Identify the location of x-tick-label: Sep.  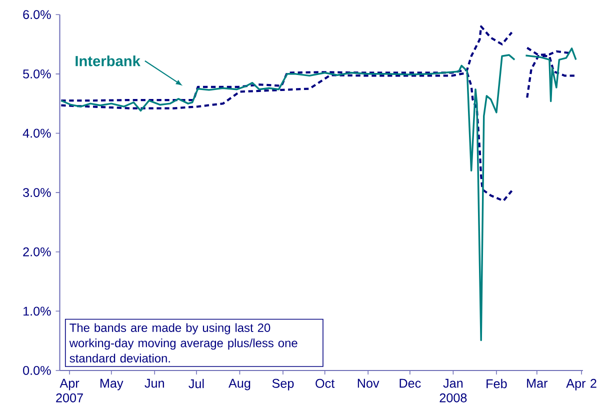
(283, 384).